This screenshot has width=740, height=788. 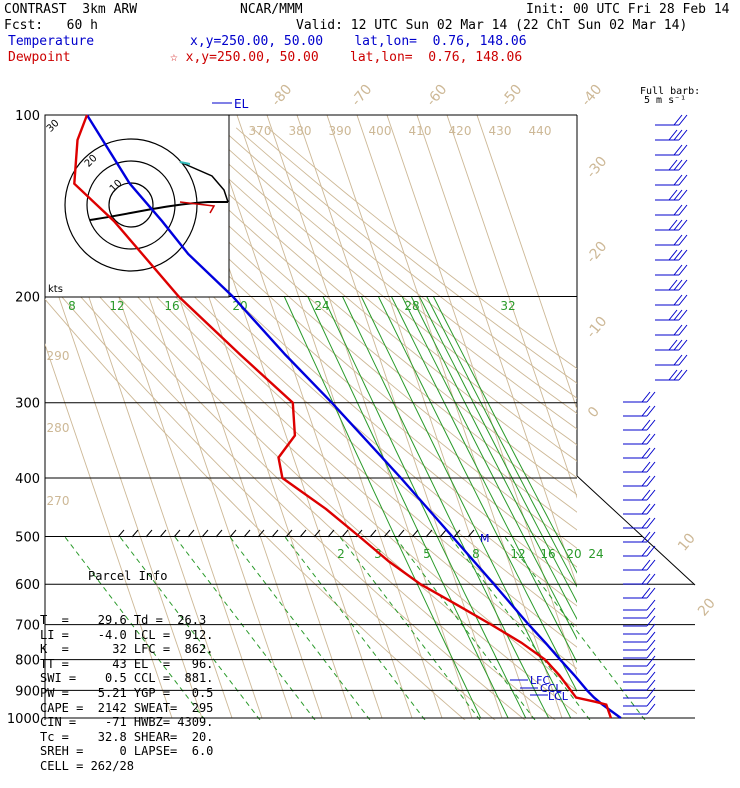 I want to click on isotherm-label: 10, so click(x=687, y=542).